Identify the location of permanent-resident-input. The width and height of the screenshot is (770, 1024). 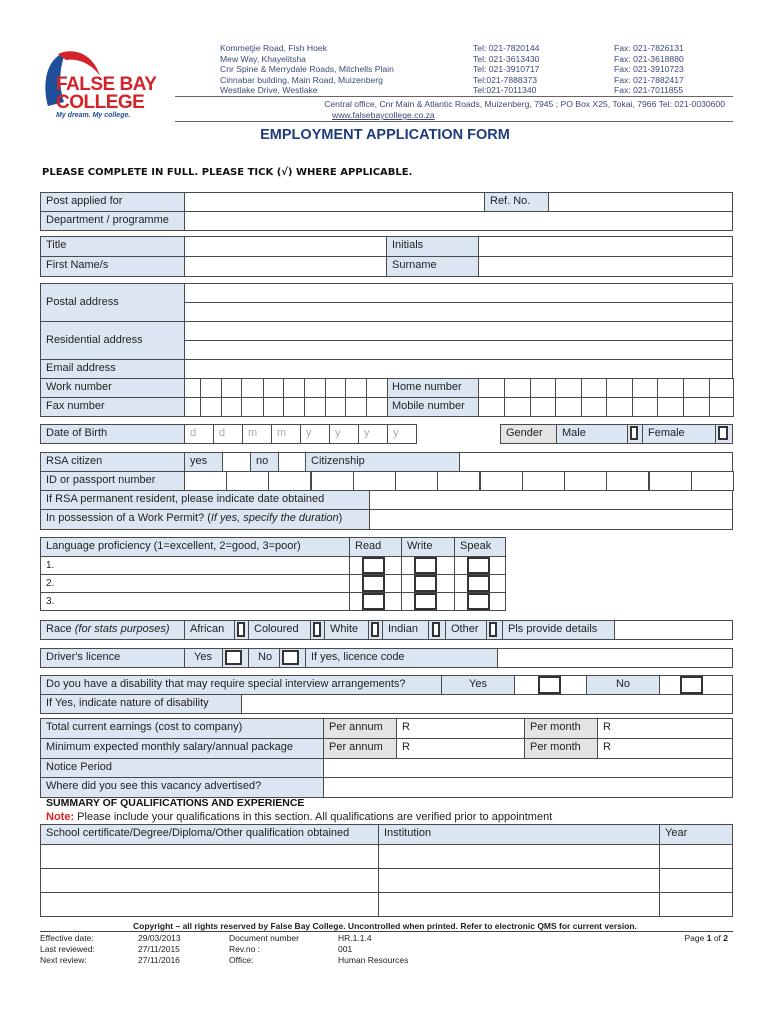
(551, 500).